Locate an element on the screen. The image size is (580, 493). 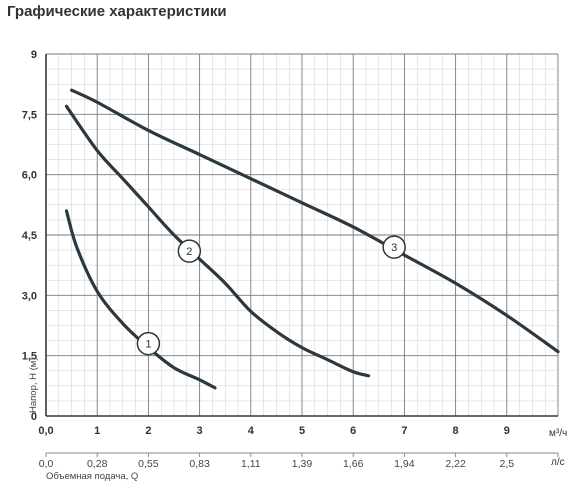
x2-tick-label: 0,55 is located at coordinates (148, 464).